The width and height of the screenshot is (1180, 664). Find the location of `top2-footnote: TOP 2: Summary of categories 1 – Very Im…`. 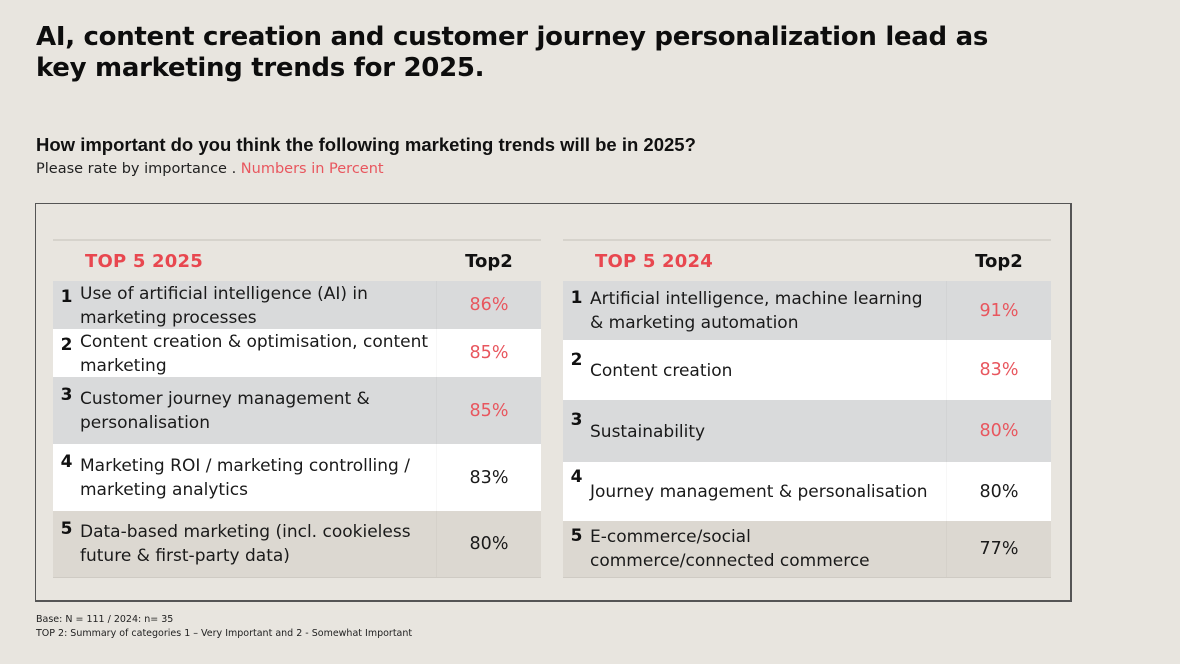

top2-footnote: TOP 2: Summary of categories 1 – Very Im… is located at coordinates (224, 633).